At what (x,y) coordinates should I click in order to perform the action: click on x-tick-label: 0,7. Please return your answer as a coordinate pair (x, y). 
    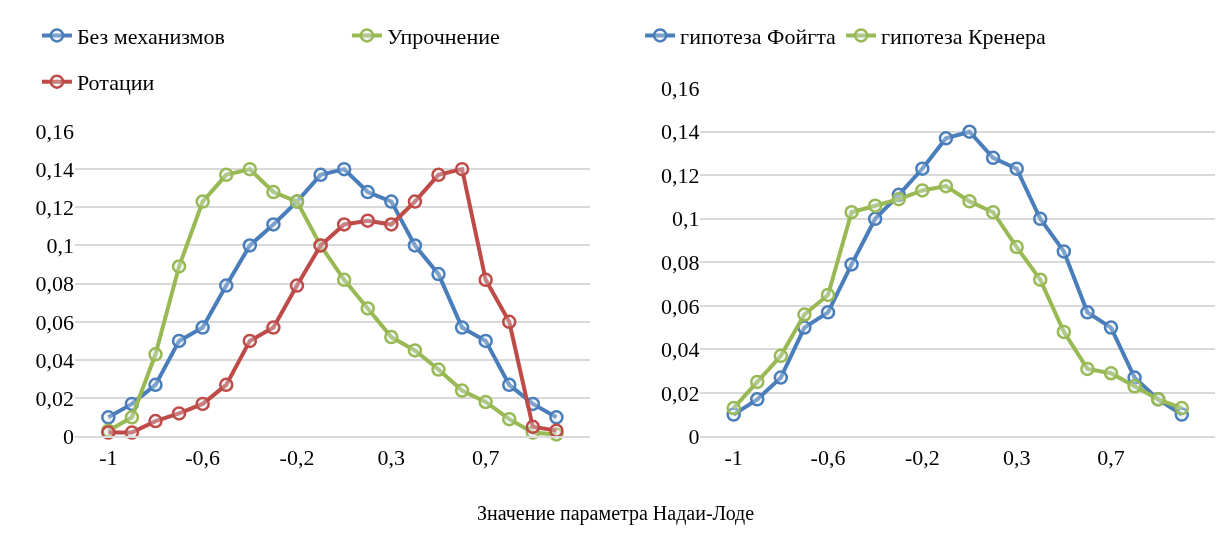
    Looking at the image, I should click on (485, 457).